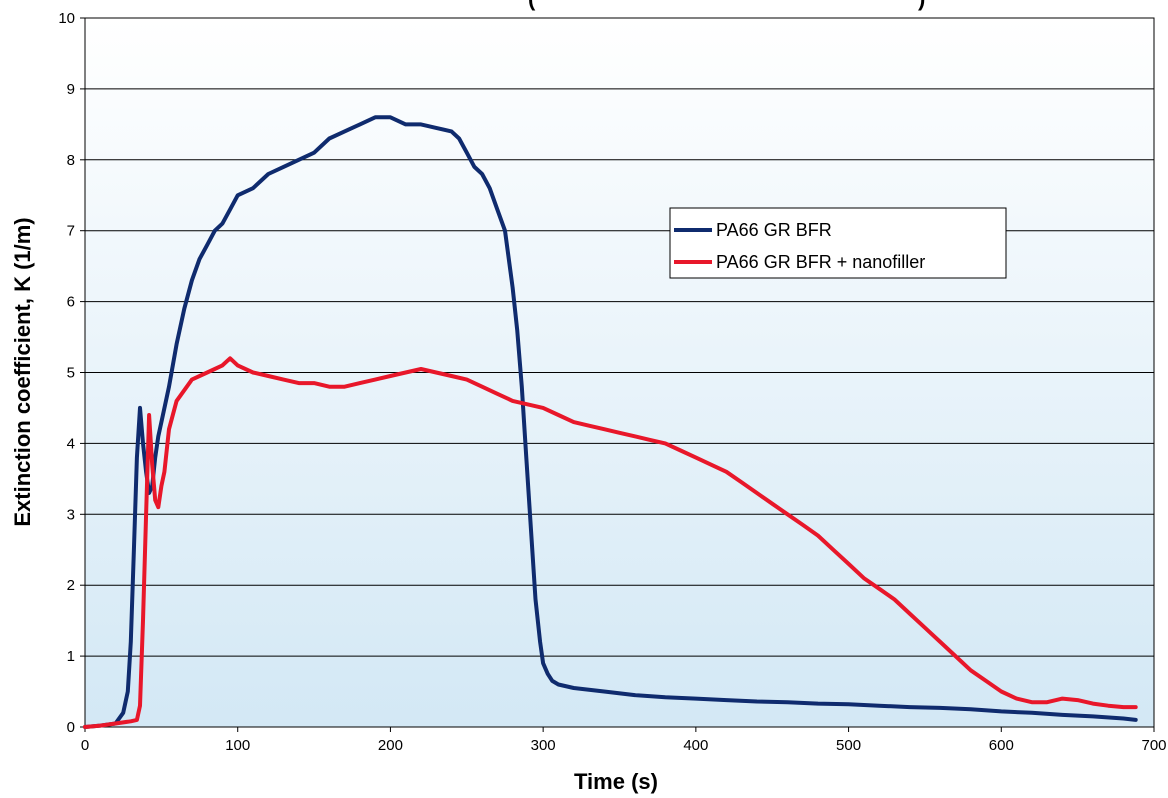 The height and width of the screenshot is (798, 1168). What do you see at coordinates (848, 745) in the screenshot?
I see `x-tick-label: 500` at bounding box center [848, 745].